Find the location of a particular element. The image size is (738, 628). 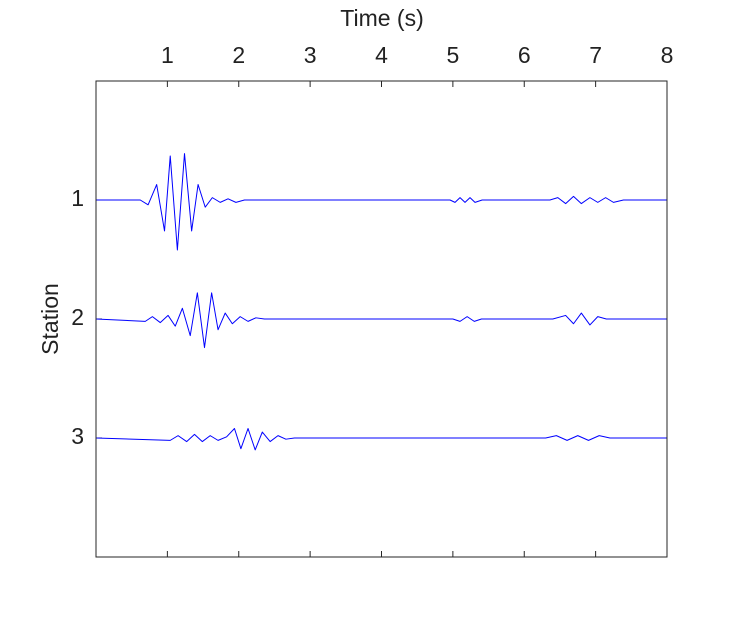

y-tick-label: 3 is located at coordinates (77, 436).